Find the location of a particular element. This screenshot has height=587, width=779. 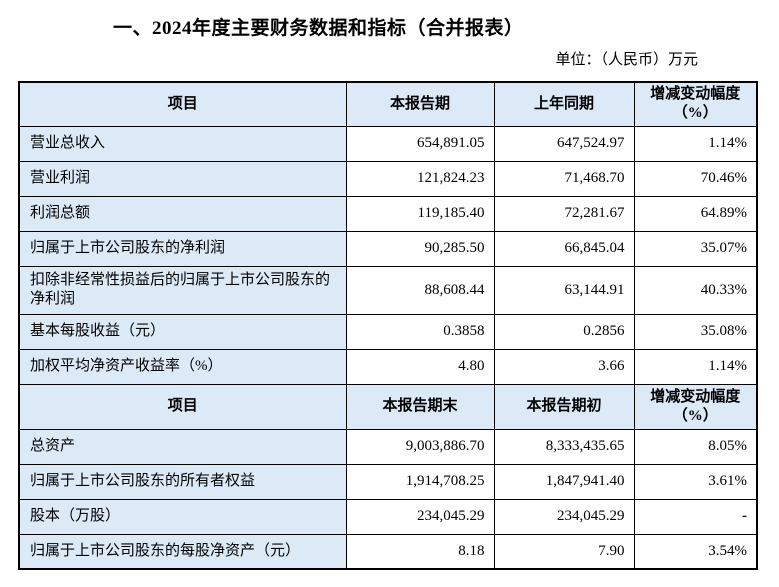

period-begin-cell: 7.90 is located at coordinates (564, 551).